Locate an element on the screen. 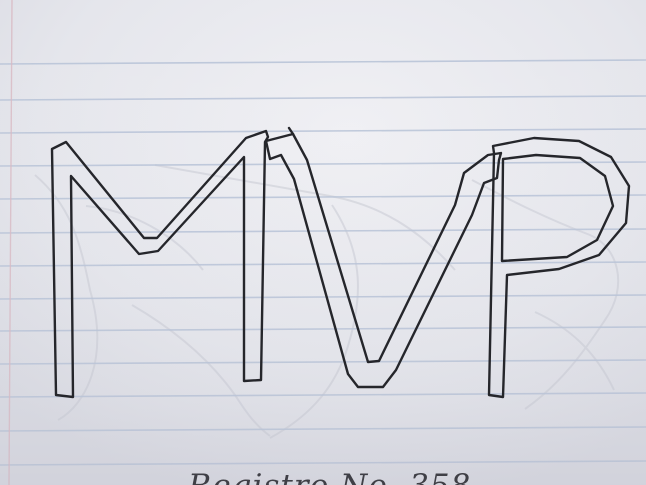 This screenshot has height=485, width=646. caption-text: Registro No. 358 is located at coordinates (329, 476).